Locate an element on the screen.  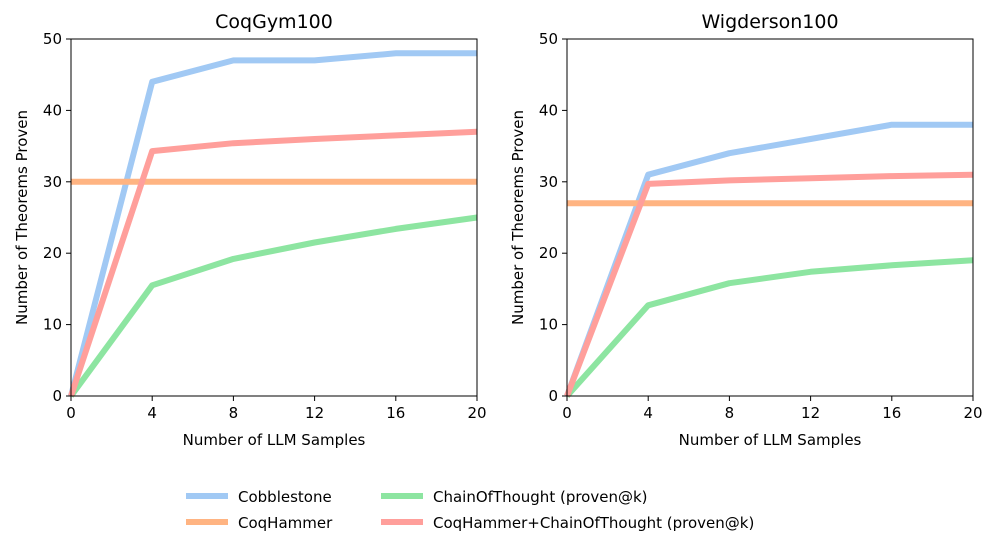
panel-2-y-tick-label: 20 is located at coordinates (548, 253).